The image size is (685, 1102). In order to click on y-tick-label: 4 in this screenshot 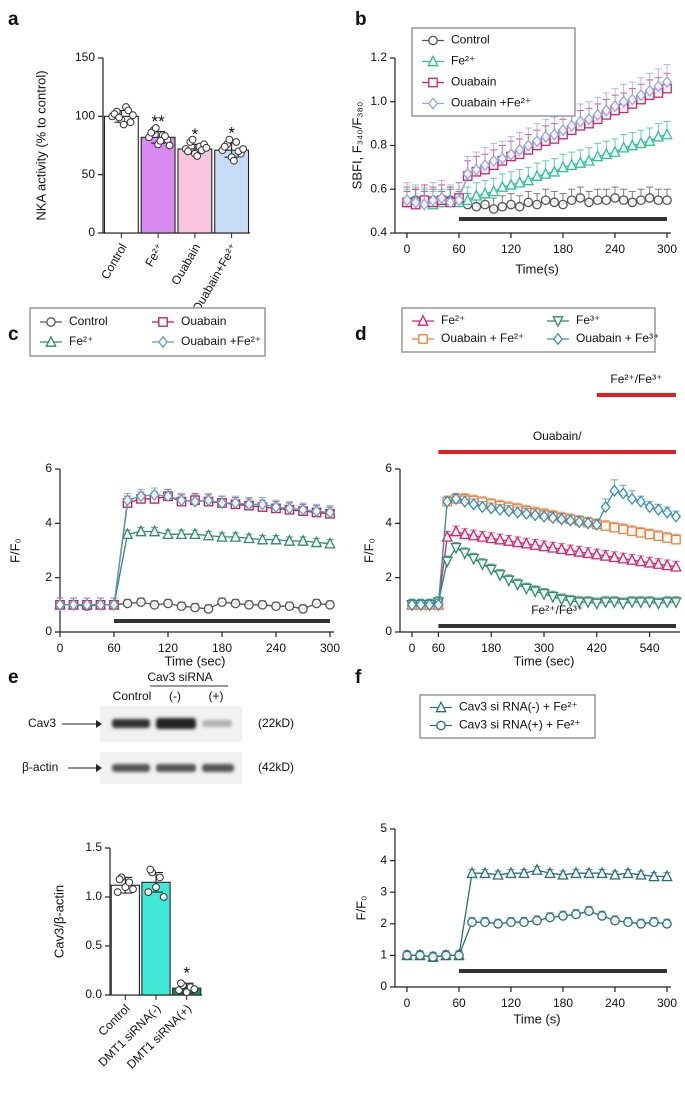, I will do `click(388, 523)`.